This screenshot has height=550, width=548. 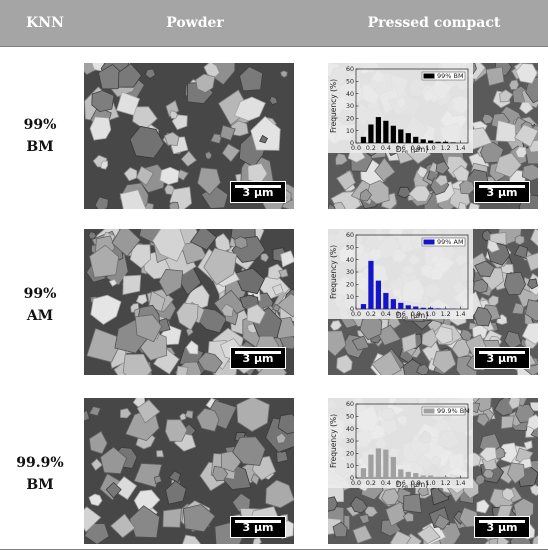 I want to click on row-label-2-line1: 99%, so click(x=40, y=294).